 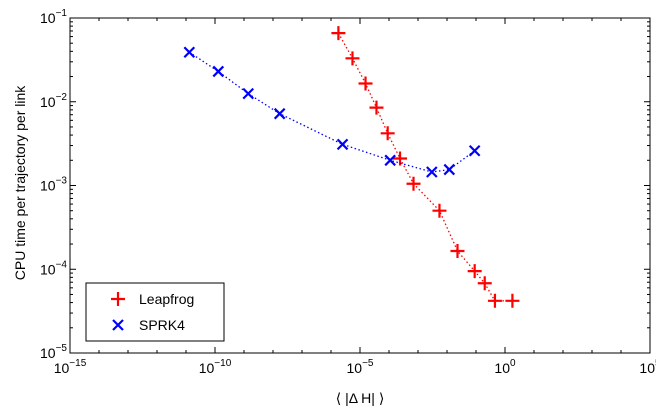 What do you see at coordinates (53, 185) in the screenshot?
I see `y-tick-label: 10⁻³` at bounding box center [53, 185].